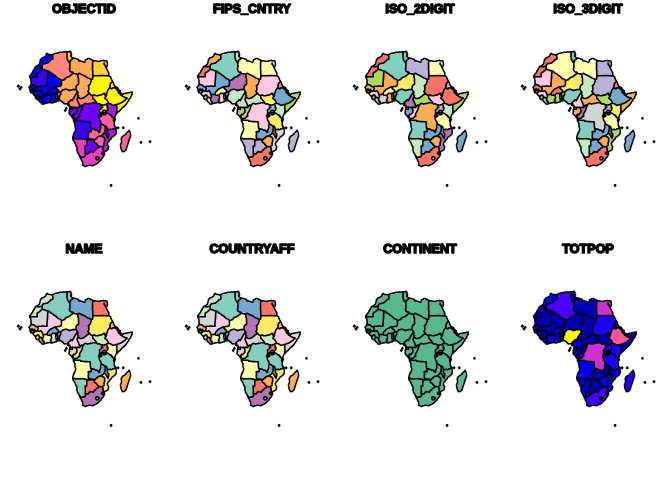 This screenshot has height=480, width=672. I want to click on svg-text: OBJECTID, so click(84, 9).